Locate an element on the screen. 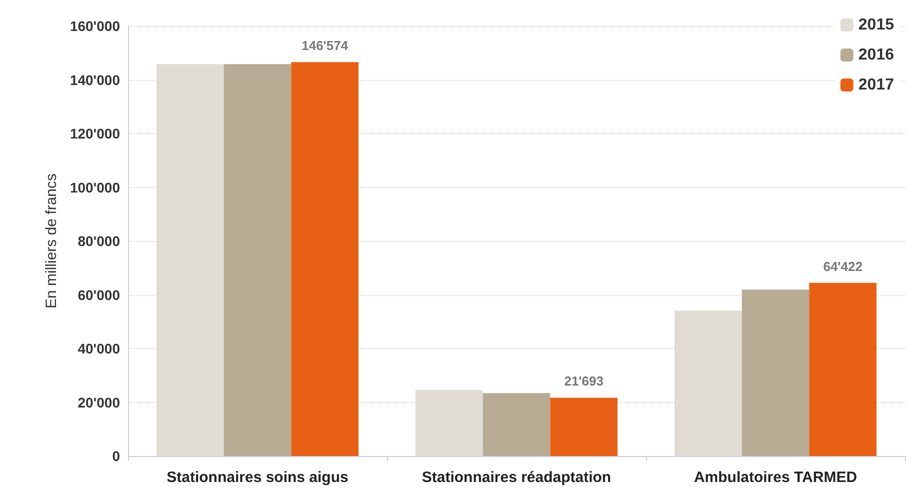 The height and width of the screenshot is (504, 921). data-label: 64'422 is located at coordinates (842, 266).